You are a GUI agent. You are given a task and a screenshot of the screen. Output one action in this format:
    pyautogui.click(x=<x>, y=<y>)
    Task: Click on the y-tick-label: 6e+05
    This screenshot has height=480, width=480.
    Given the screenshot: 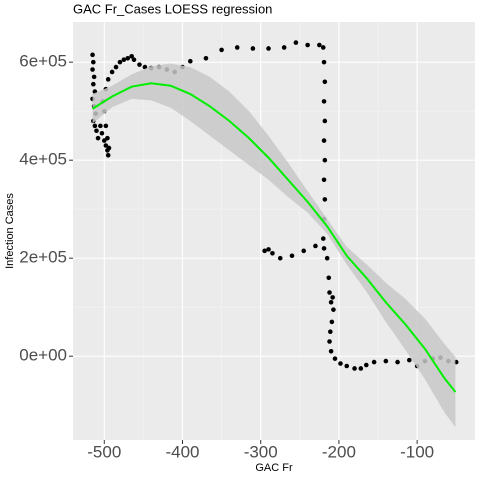 What is the action you would take?
    pyautogui.click(x=43, y=61)
    